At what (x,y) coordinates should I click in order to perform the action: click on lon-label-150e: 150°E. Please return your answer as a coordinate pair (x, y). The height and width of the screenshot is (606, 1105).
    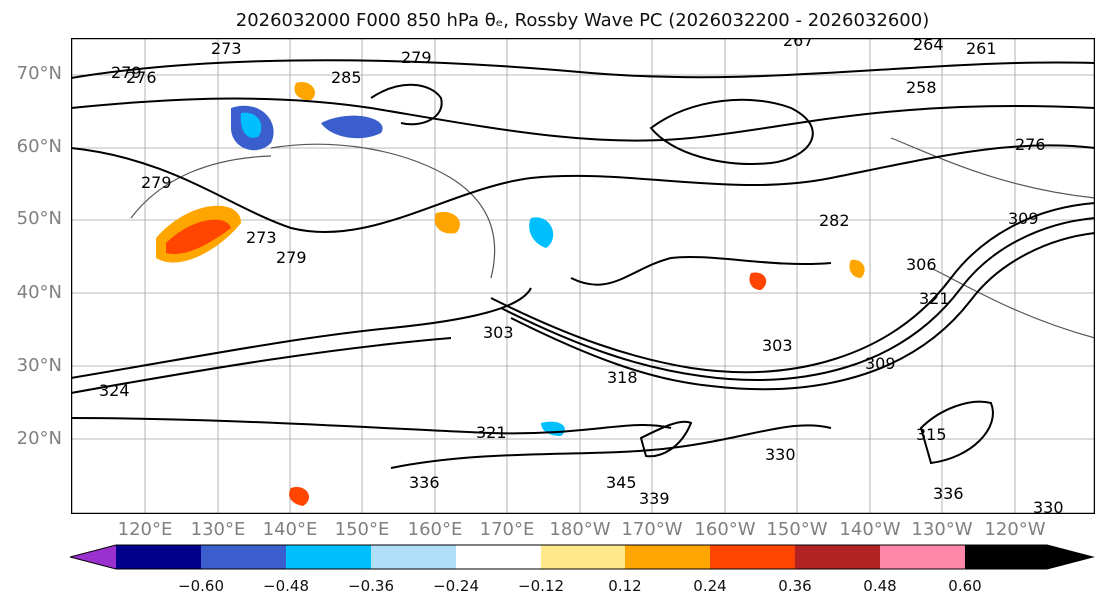
    Looking at the image, I should click on (362, 529).